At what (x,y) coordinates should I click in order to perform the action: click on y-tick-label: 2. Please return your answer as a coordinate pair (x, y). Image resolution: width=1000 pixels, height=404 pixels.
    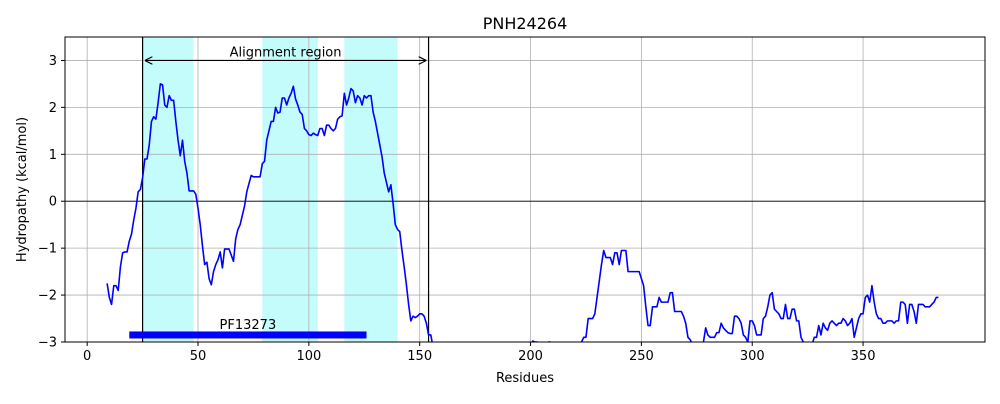
    Looking at the image, I should click on (53, 108).